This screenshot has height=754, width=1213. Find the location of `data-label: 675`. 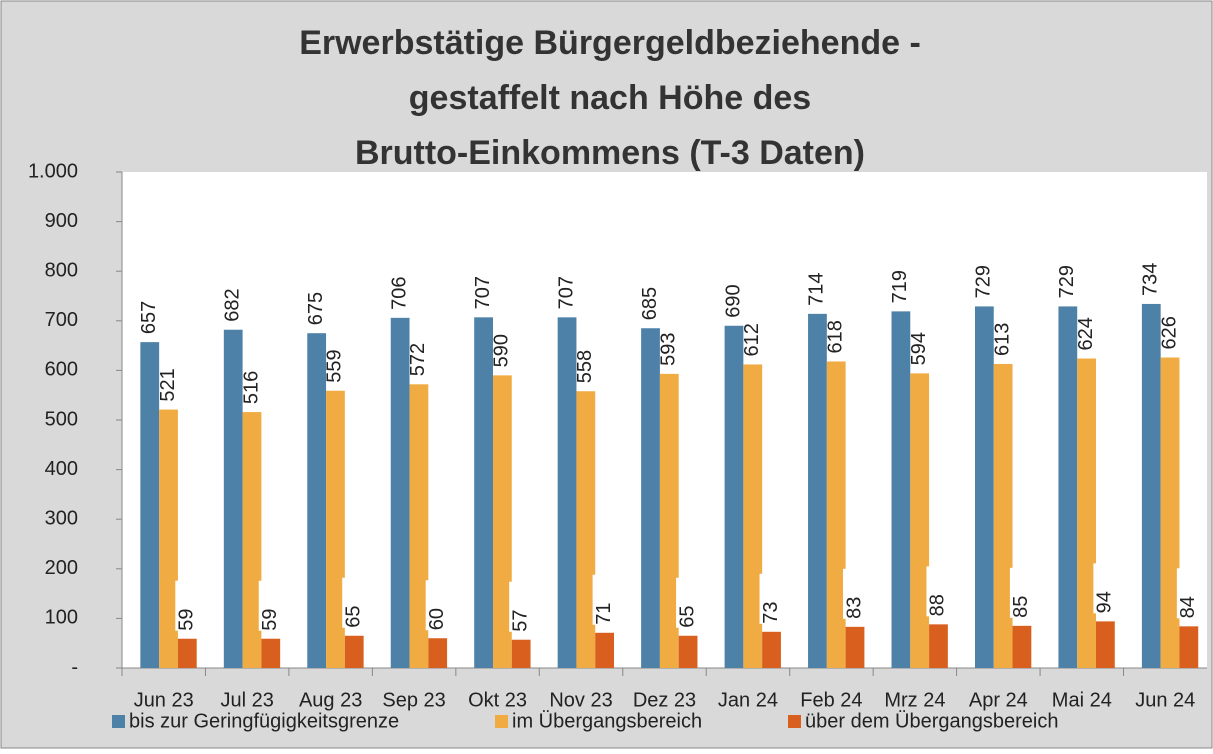

data-label: 675 is located at coordinates (316, 308).